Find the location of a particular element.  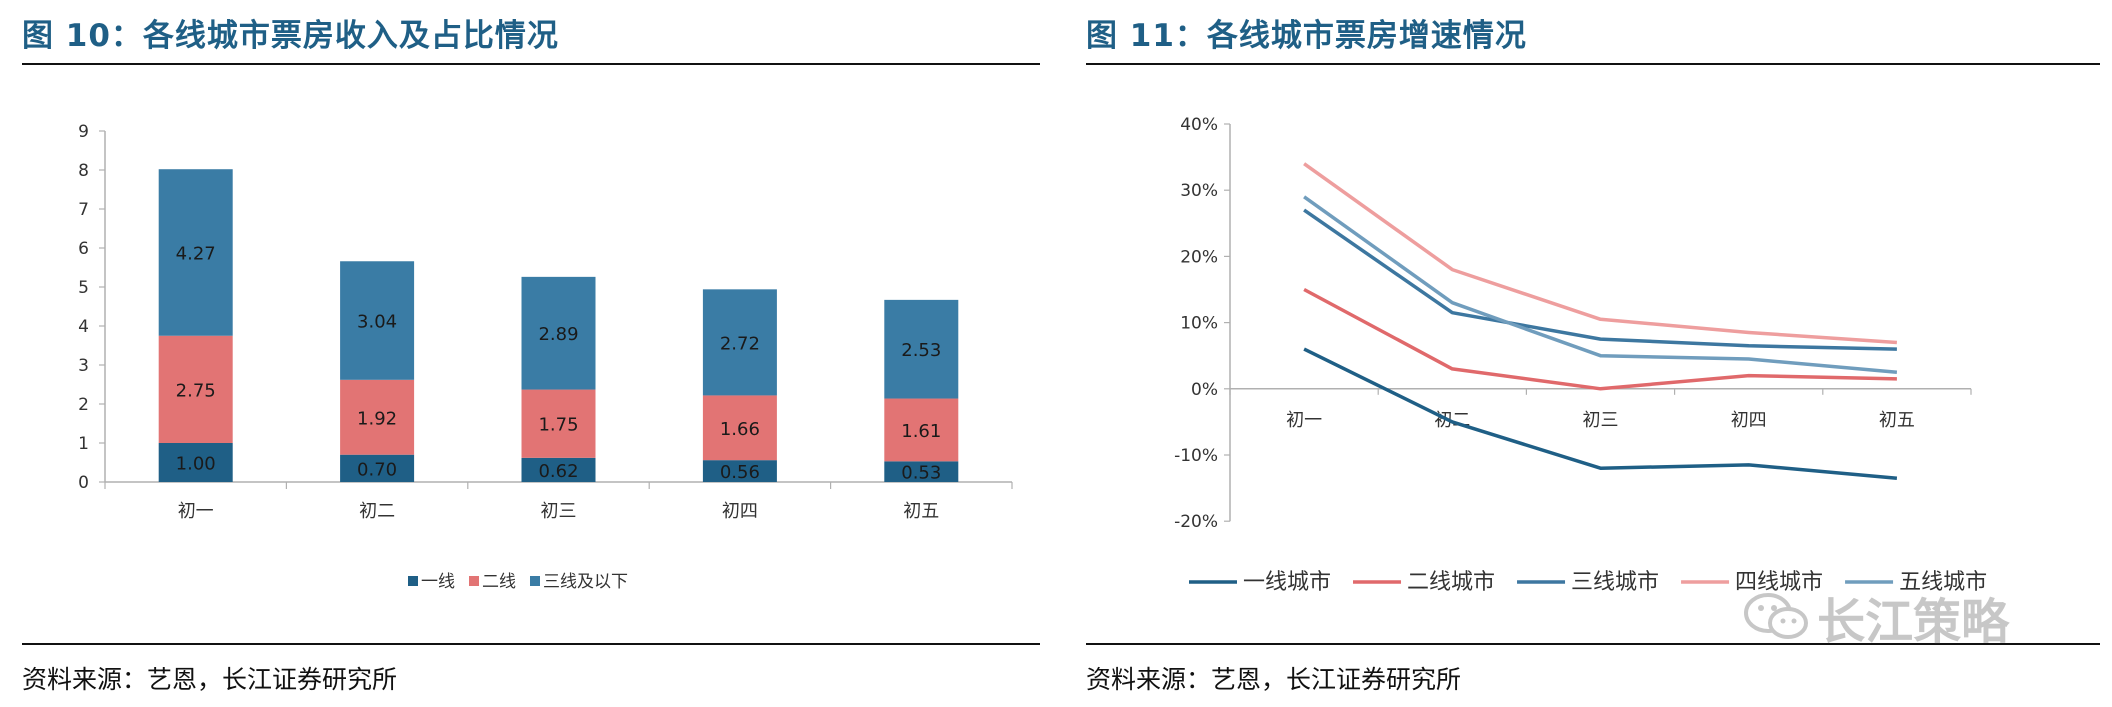

bar-value-label: 3.04 is located at coordinates (377, 322).